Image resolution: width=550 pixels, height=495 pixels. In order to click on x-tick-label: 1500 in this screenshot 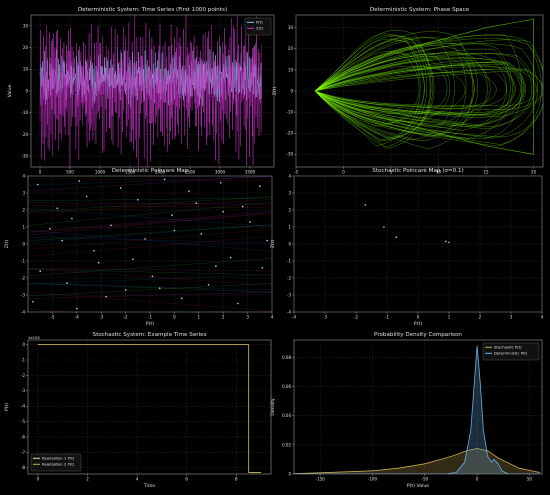, I will do `click(130, 172)`.